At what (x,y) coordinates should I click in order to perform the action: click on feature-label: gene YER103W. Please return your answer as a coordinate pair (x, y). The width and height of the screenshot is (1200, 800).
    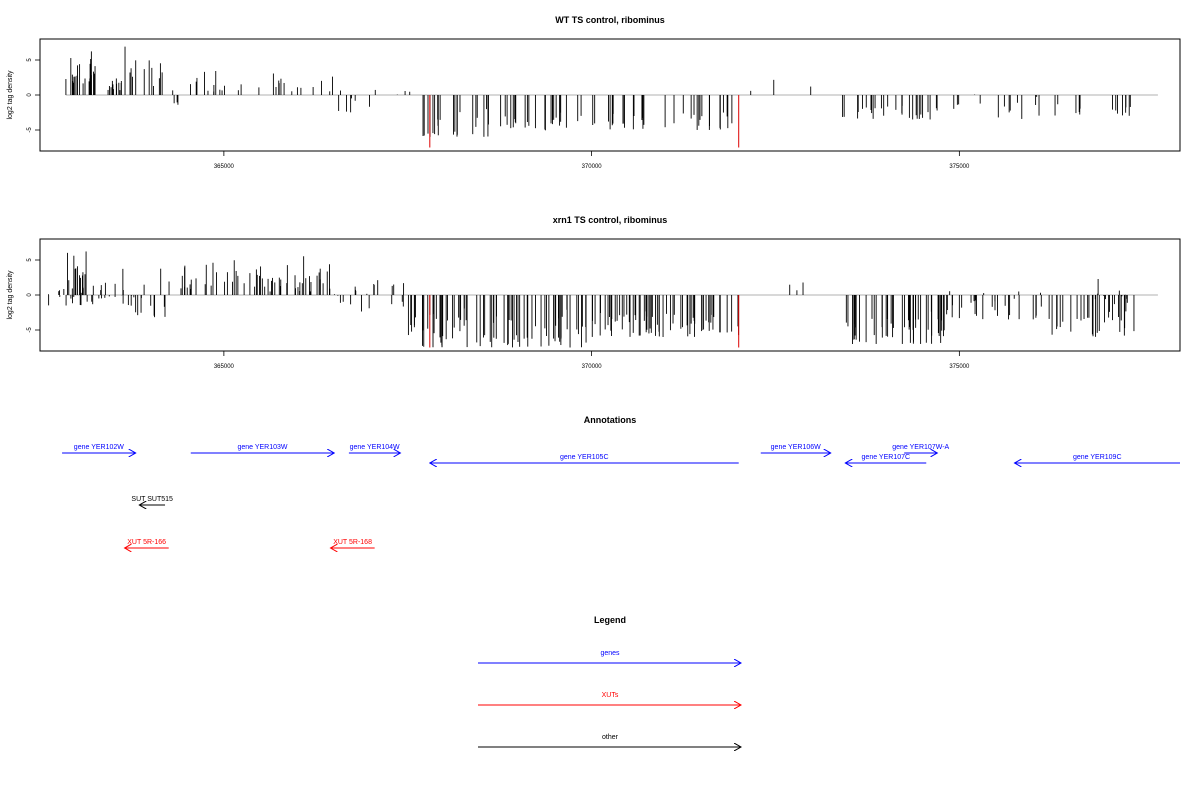
    Looking at the image, I should click on (262, 447).